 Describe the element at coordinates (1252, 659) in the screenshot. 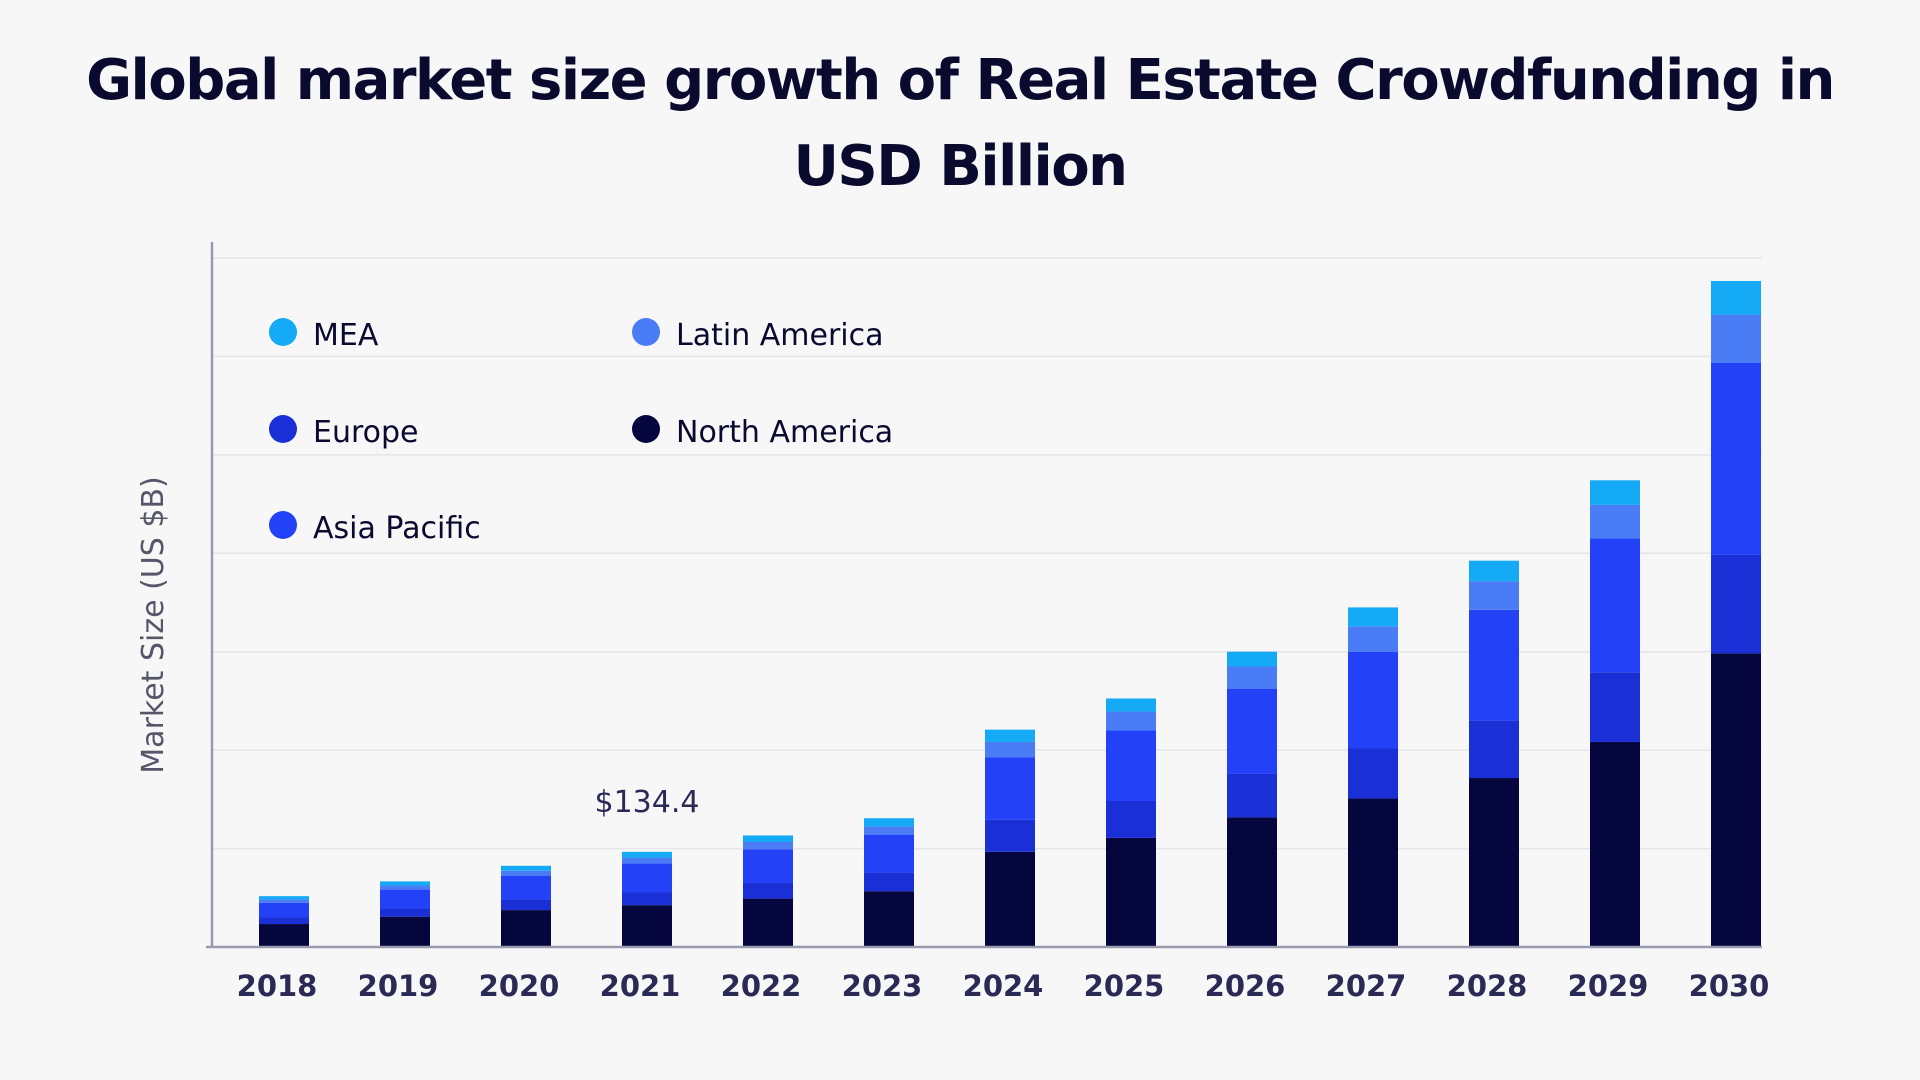

I see `bar-2026-mea` at that location.